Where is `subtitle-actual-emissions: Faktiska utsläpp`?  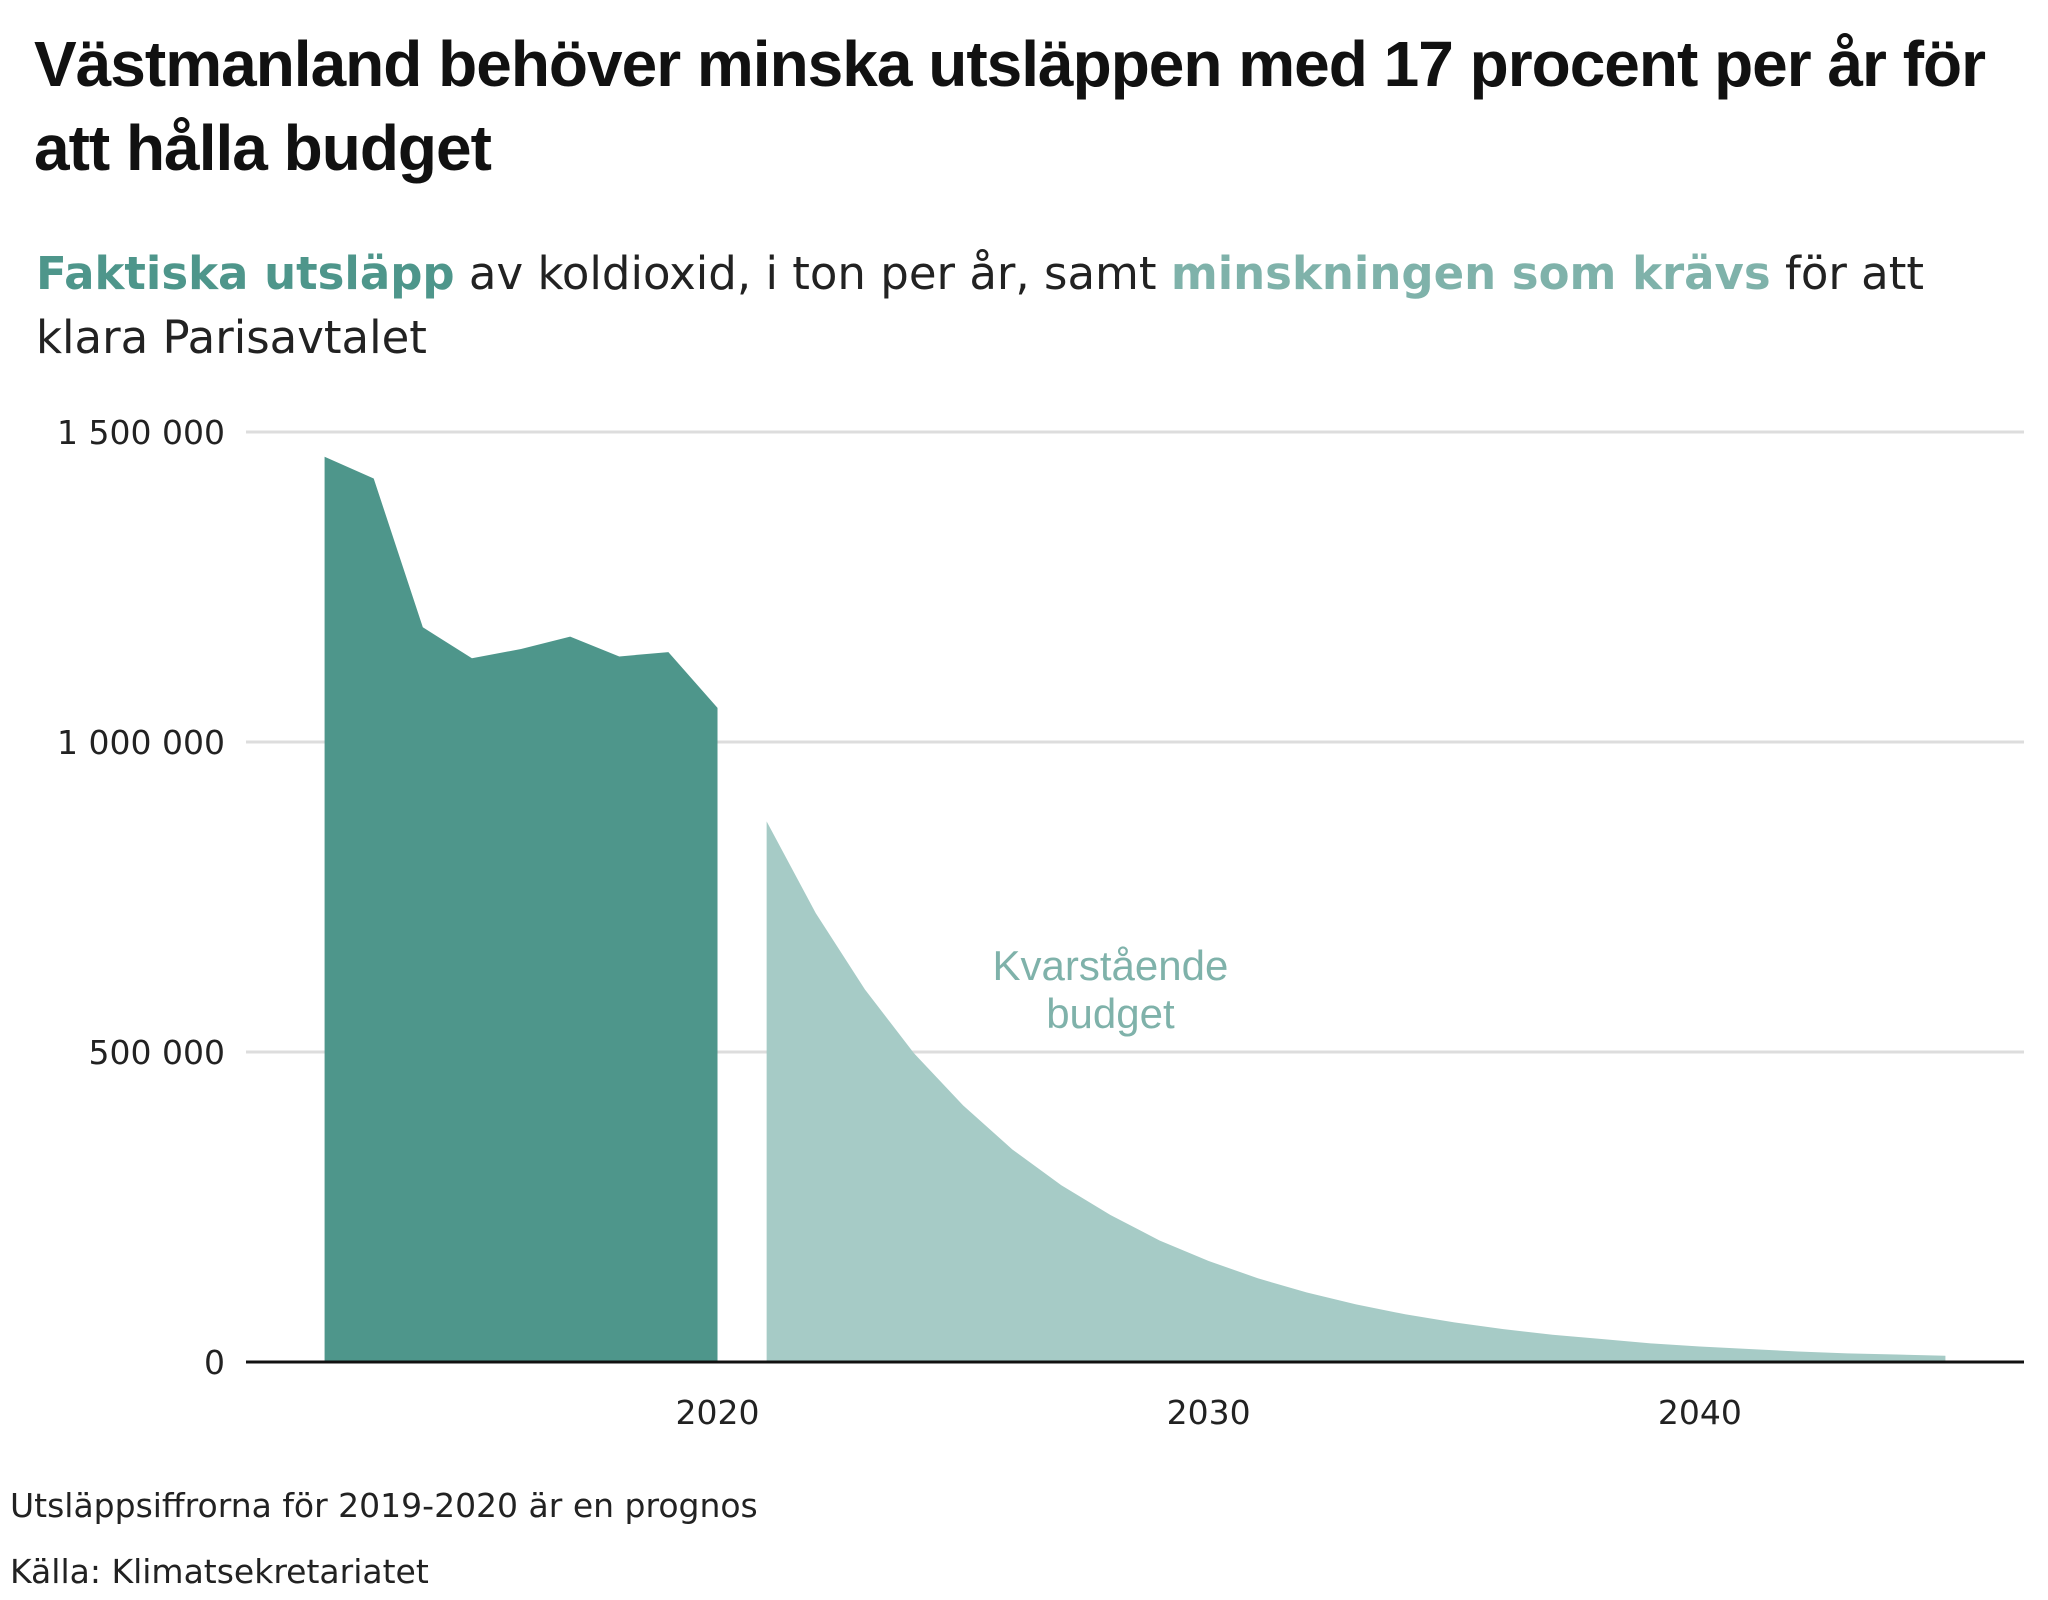 subtitle-actual-emissions: Faktiska utsläpp is located at coordinates (245, 273).